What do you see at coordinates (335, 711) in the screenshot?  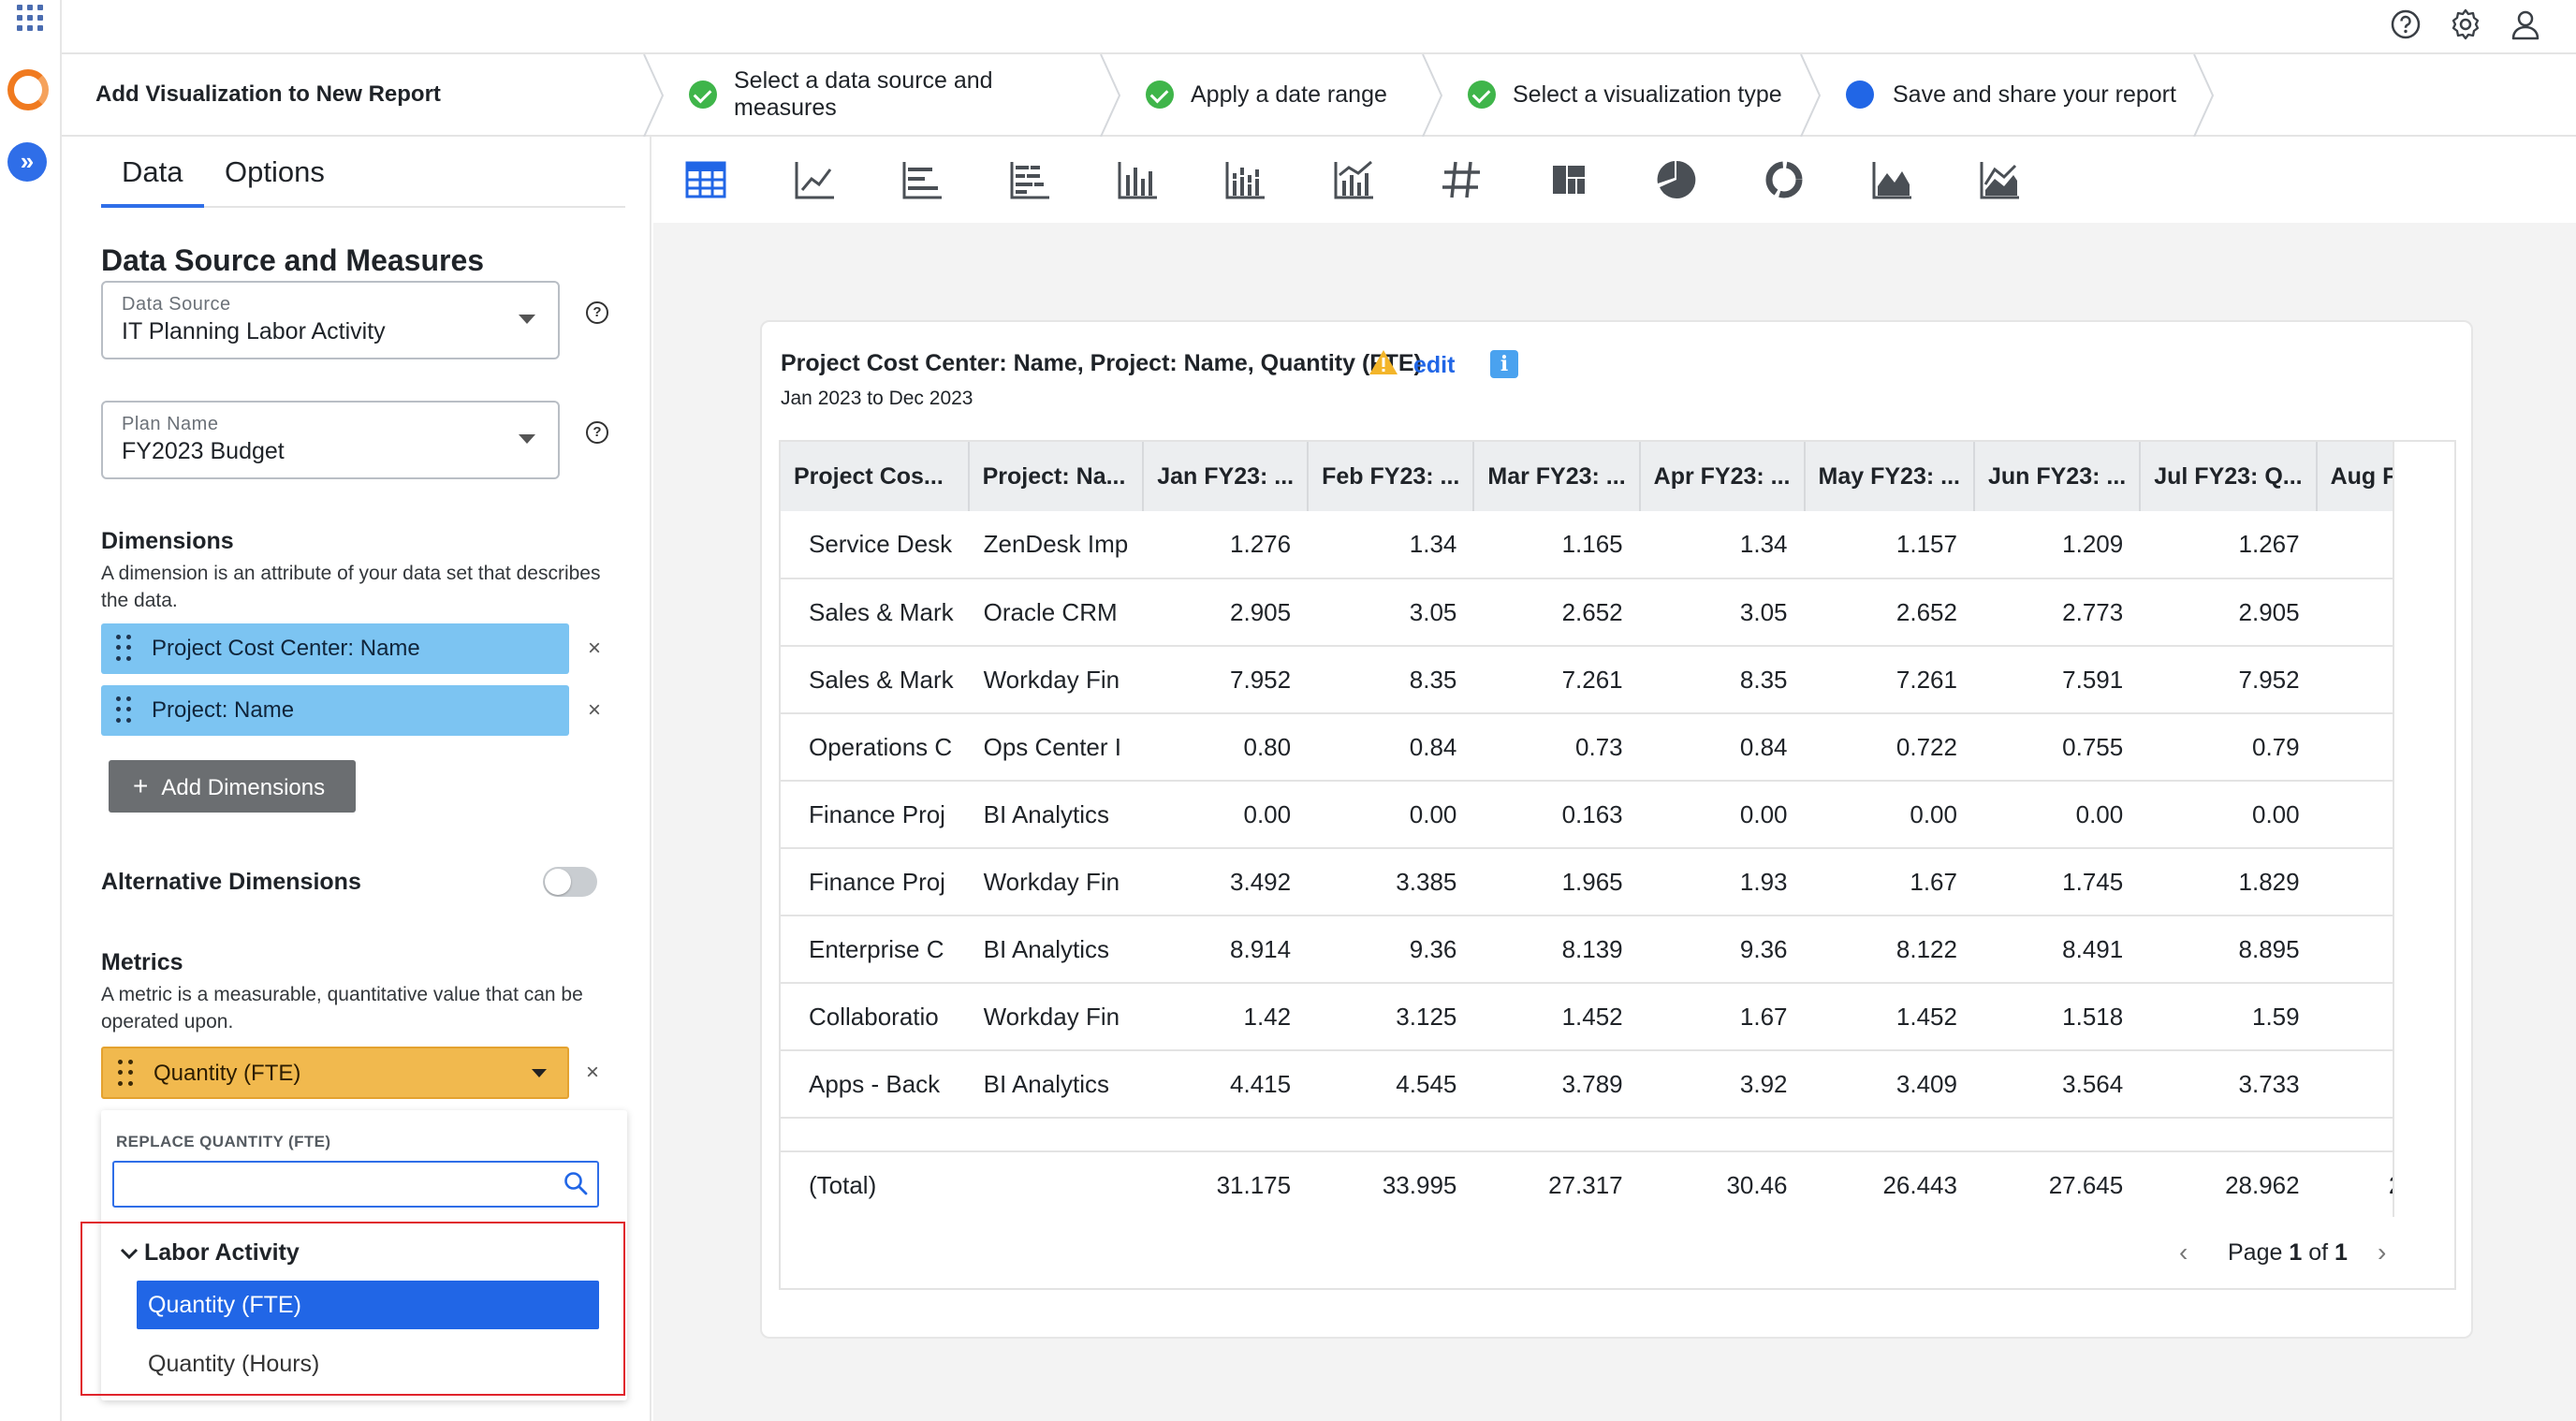 I see `dimension-pill: Project: Name` at bounding box center [335, 711].